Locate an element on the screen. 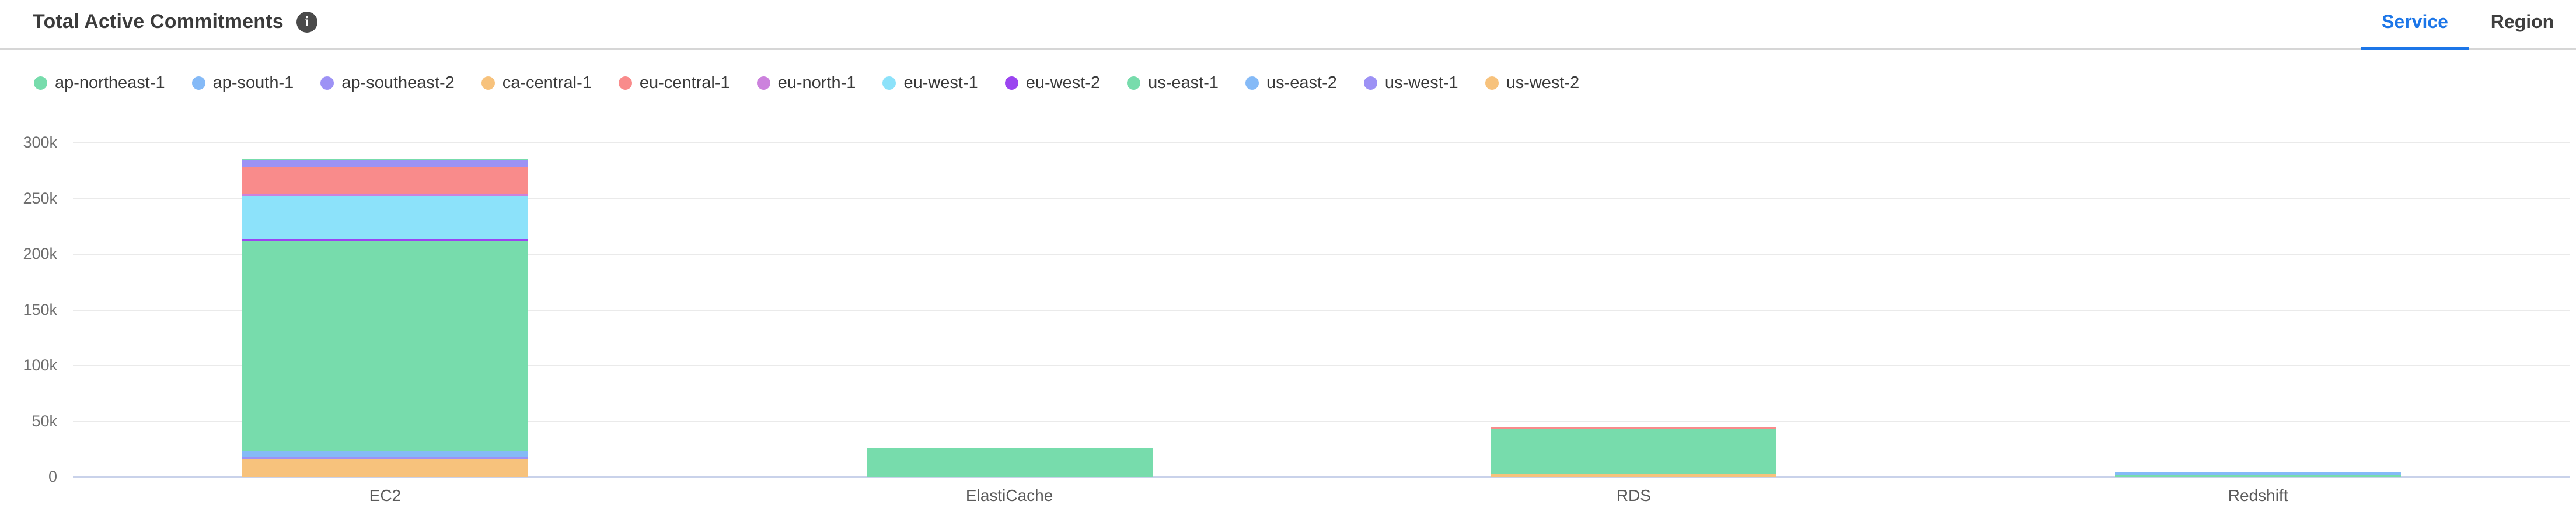 The width and height of the screenshot is (2576, 512). y-tick-300k: 300k is located at coordinates (40, 142).